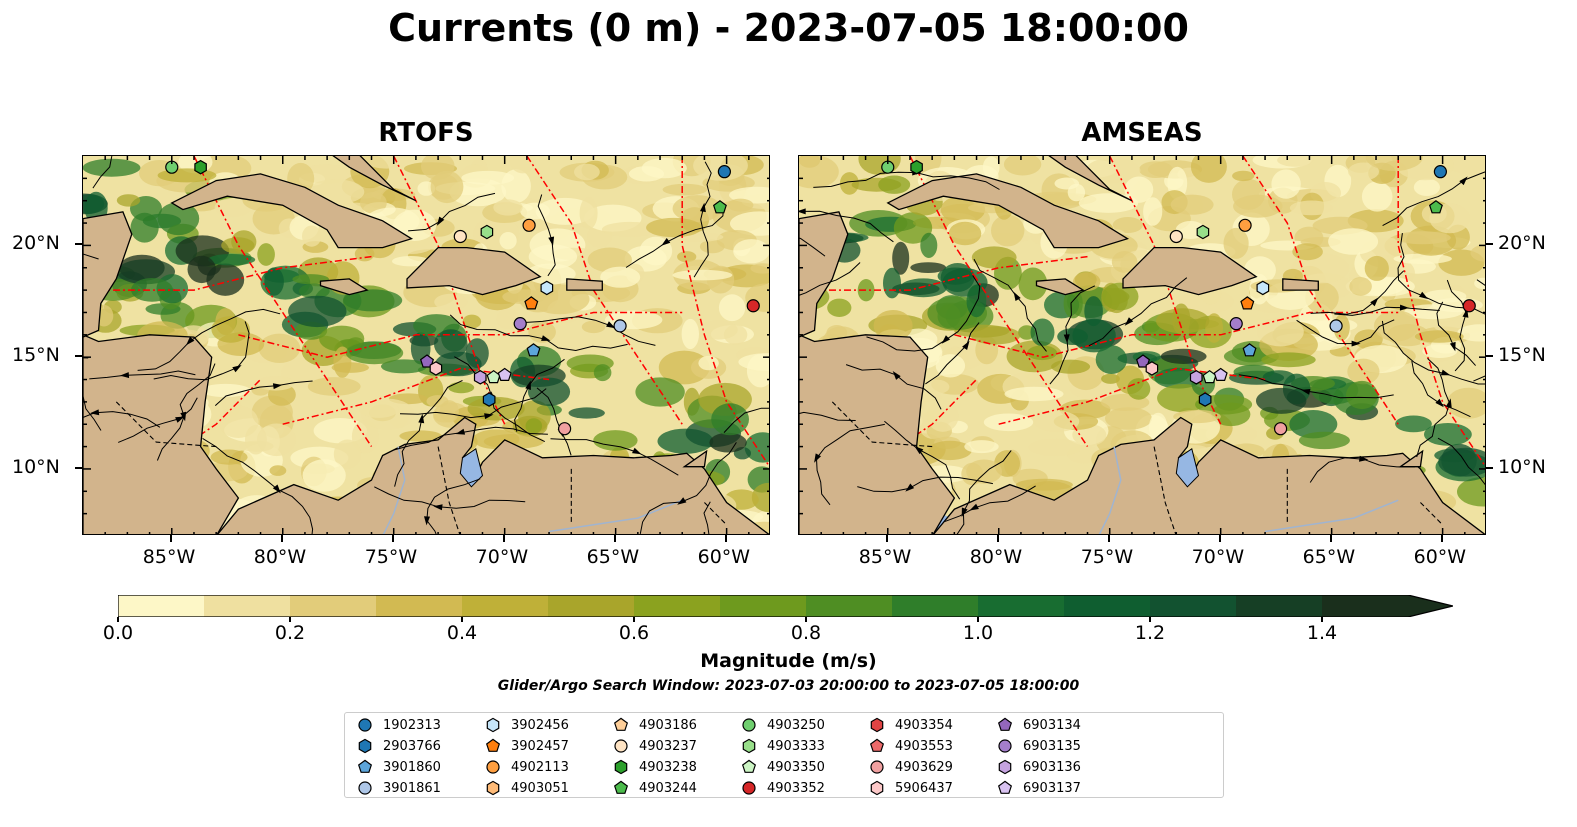 This screenshot has width=1577, height=827. What do you see at coordinates (412, 767) in the screenshot?
I see `legend-label: 3901860` at bounding box center [412, 767].